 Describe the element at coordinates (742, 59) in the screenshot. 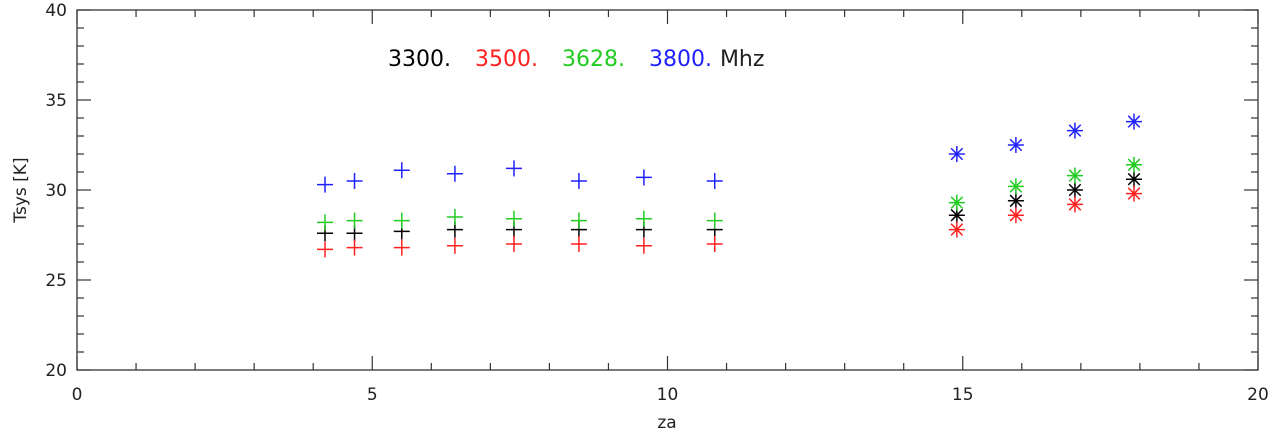

I see `legend-unit: Mhz` at that location.